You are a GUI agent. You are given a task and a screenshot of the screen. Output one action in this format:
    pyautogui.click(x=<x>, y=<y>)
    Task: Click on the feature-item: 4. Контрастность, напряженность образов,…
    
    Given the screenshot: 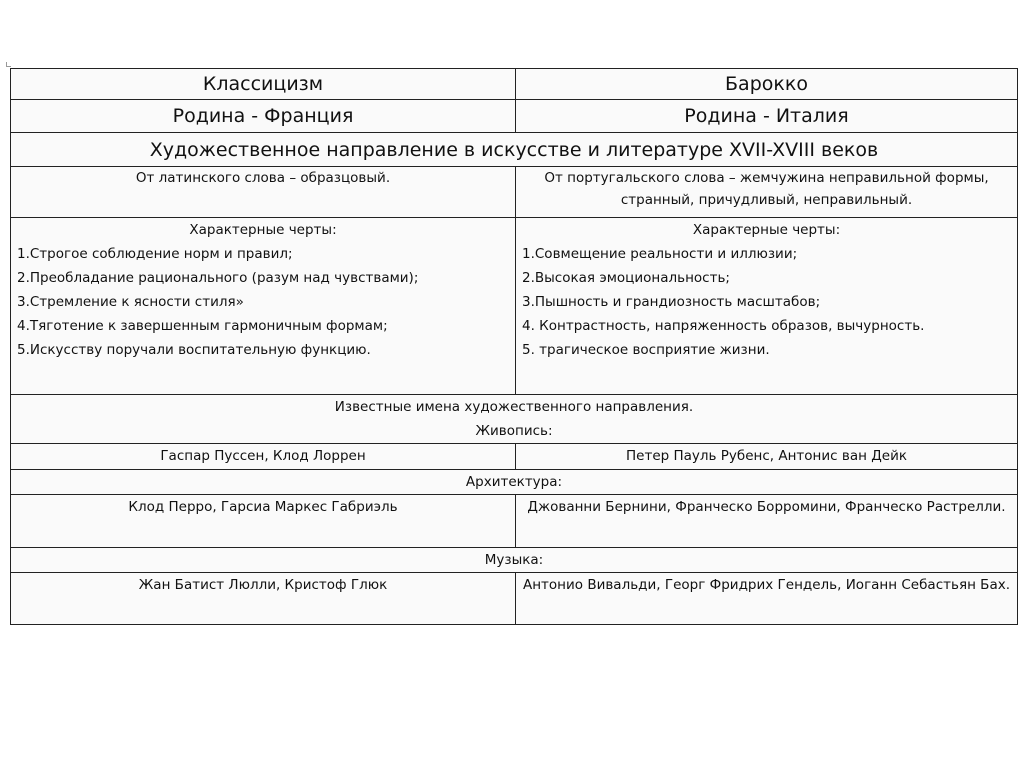 What is the action you would take?
    pyautogui.click(x=723, y=326)
    